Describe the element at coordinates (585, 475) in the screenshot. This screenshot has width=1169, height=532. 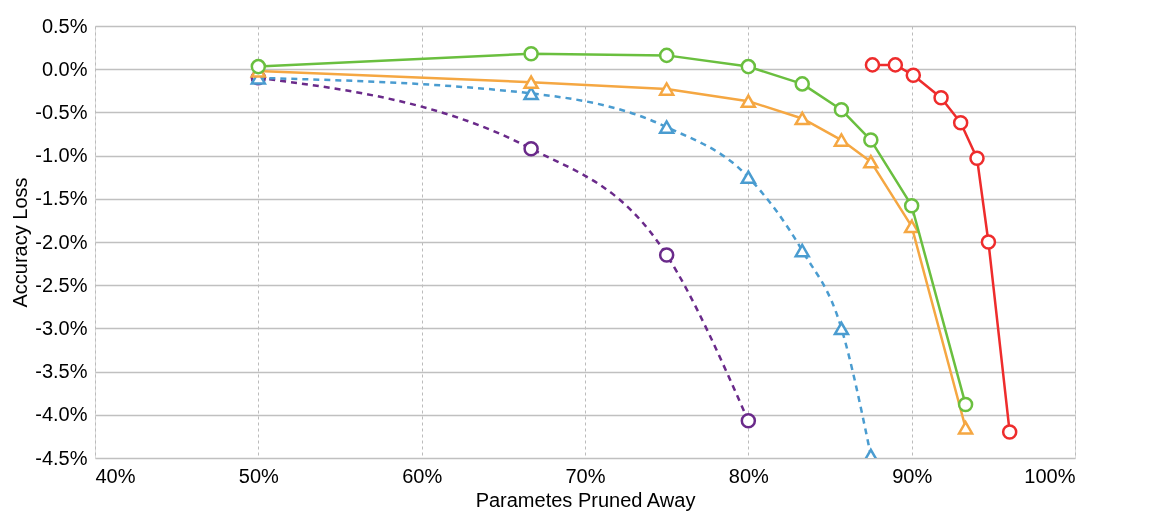
I see `x-tick-label: 70%` at that location.